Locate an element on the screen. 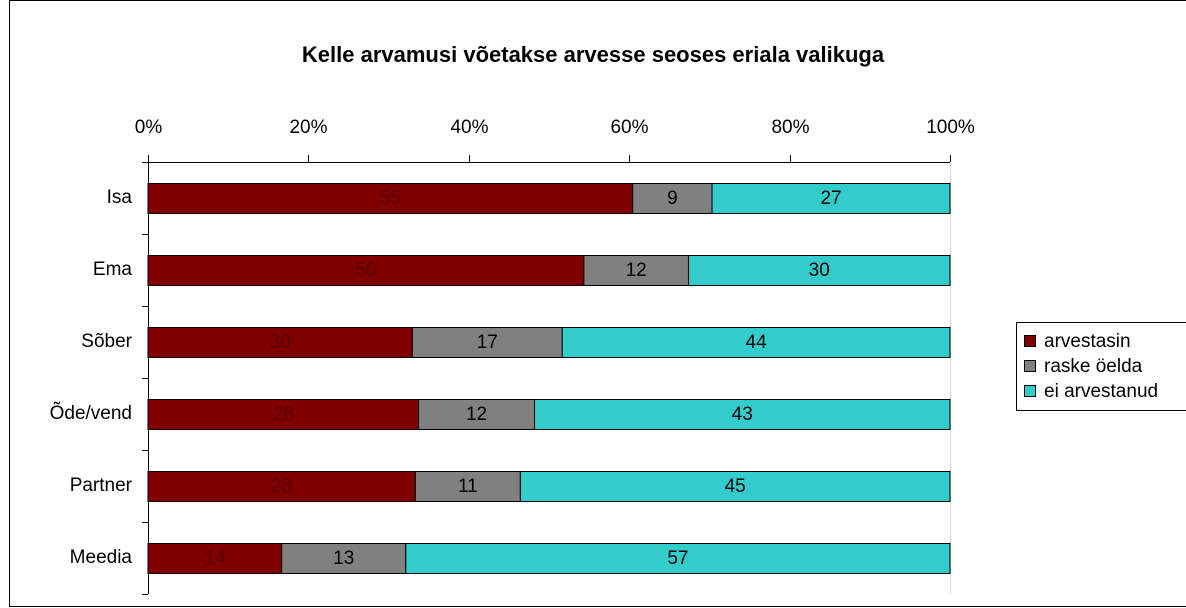  y-tick-label: Ema is located at coordinates (113, 269).